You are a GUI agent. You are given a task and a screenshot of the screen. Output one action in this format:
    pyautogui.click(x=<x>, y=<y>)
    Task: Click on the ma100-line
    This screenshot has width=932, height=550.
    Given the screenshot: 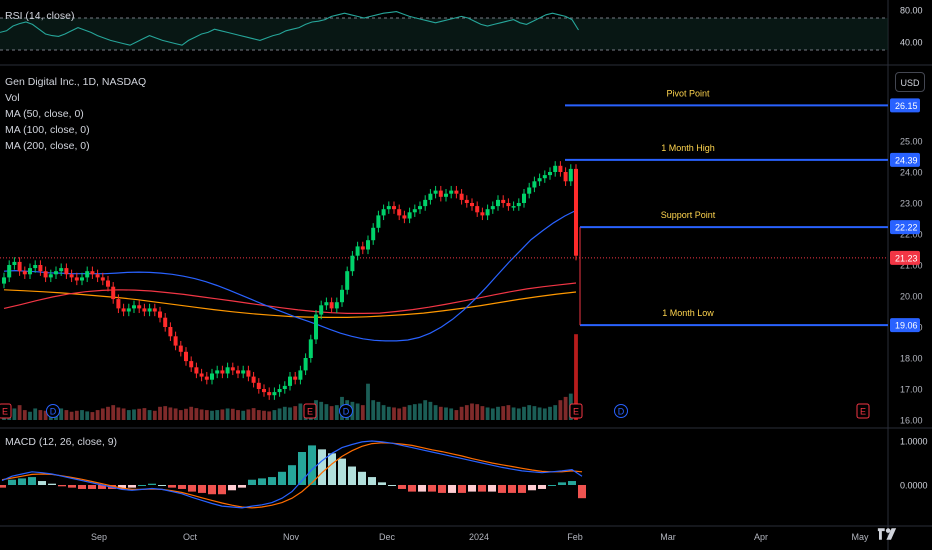 What is the action you would take?
    pyautogui.click(x=290, y=298)
    